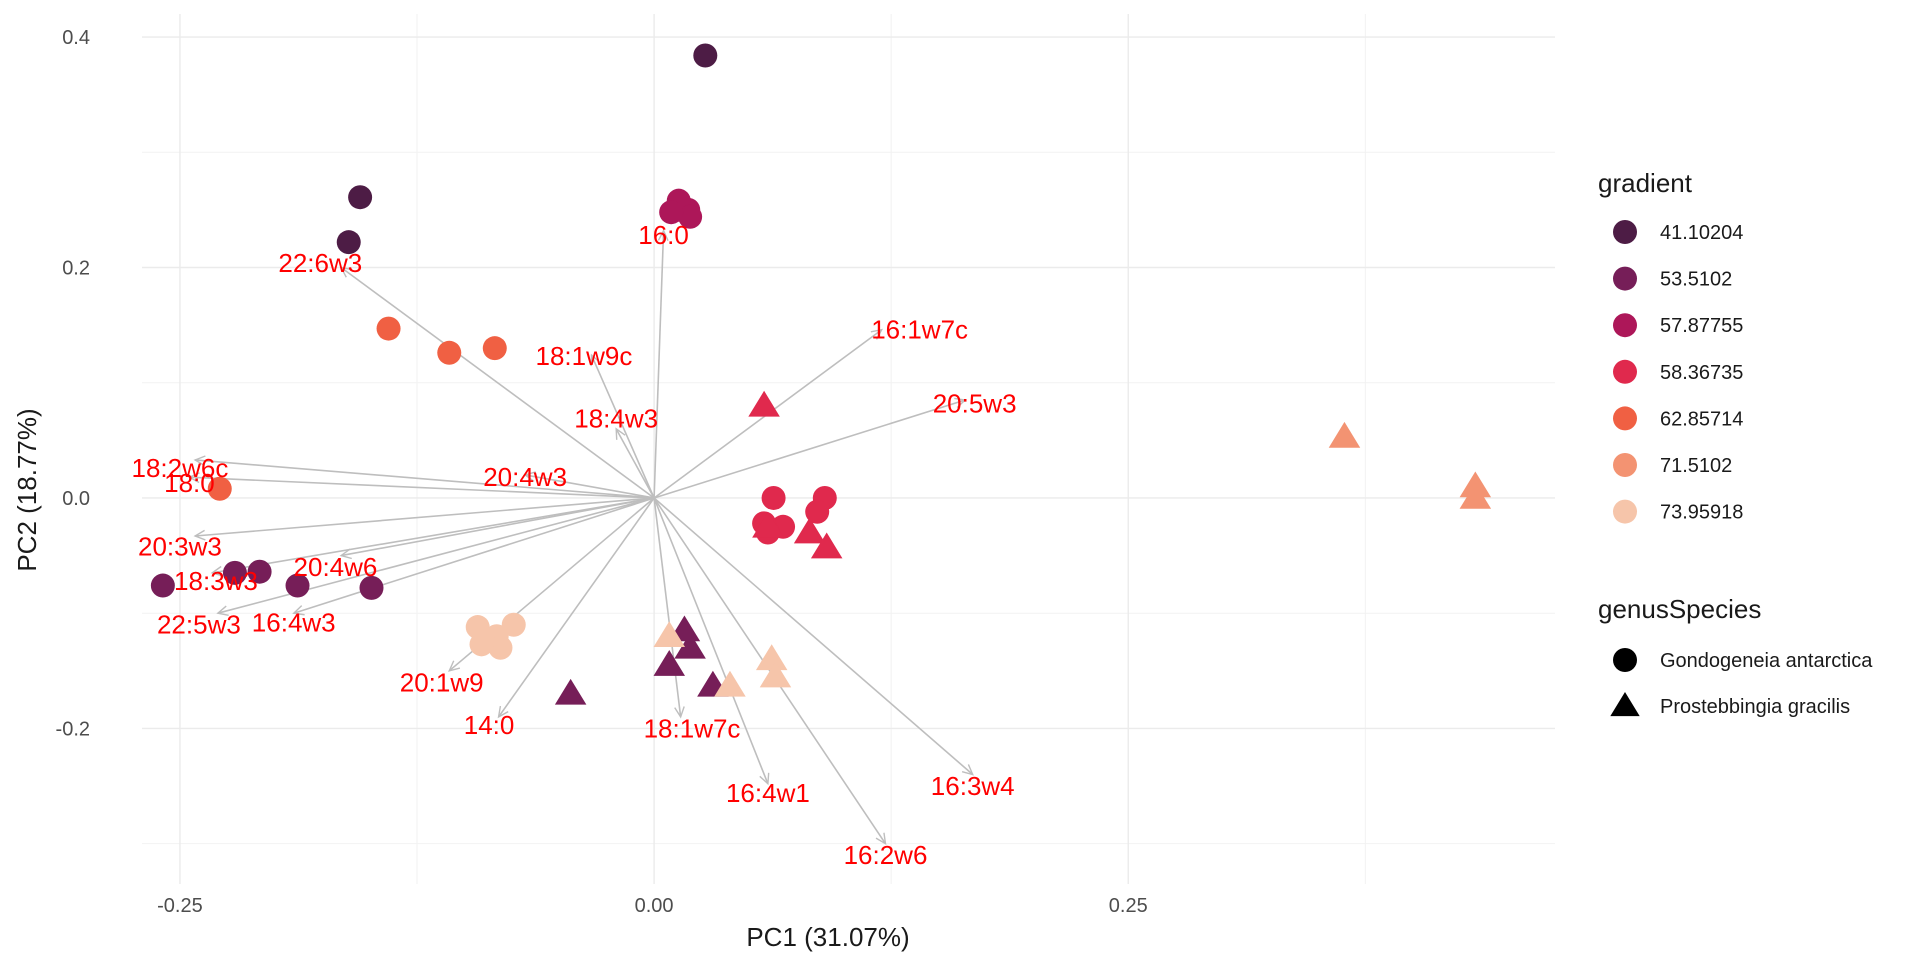  I want to click on legend-gradient-label: 57.87755, so click(1701, 326).